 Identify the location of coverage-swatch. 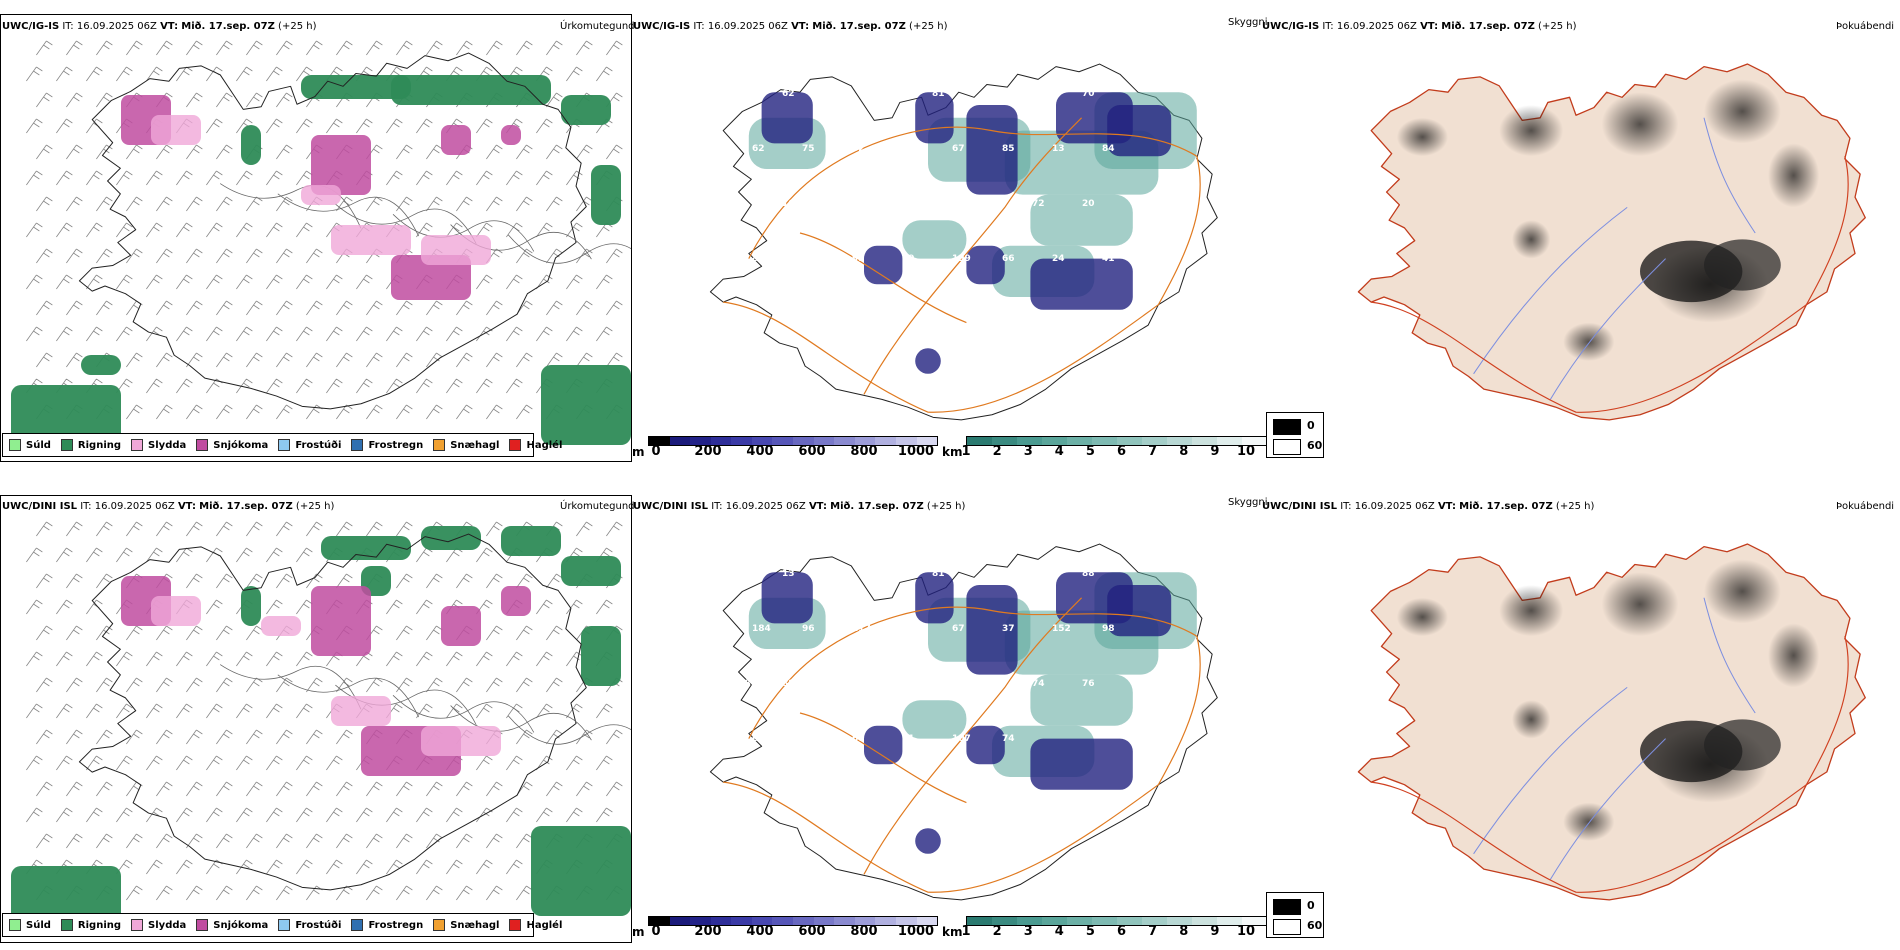
(1287, 907).